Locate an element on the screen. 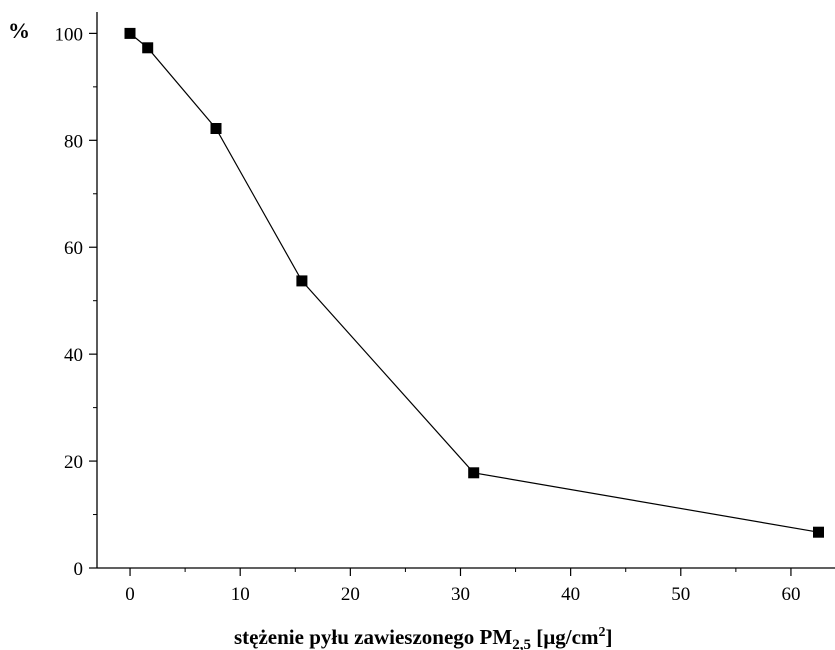 This screenshot has width=835, height=650. x-tick-label: 20 is located at coordinates (350, 594).